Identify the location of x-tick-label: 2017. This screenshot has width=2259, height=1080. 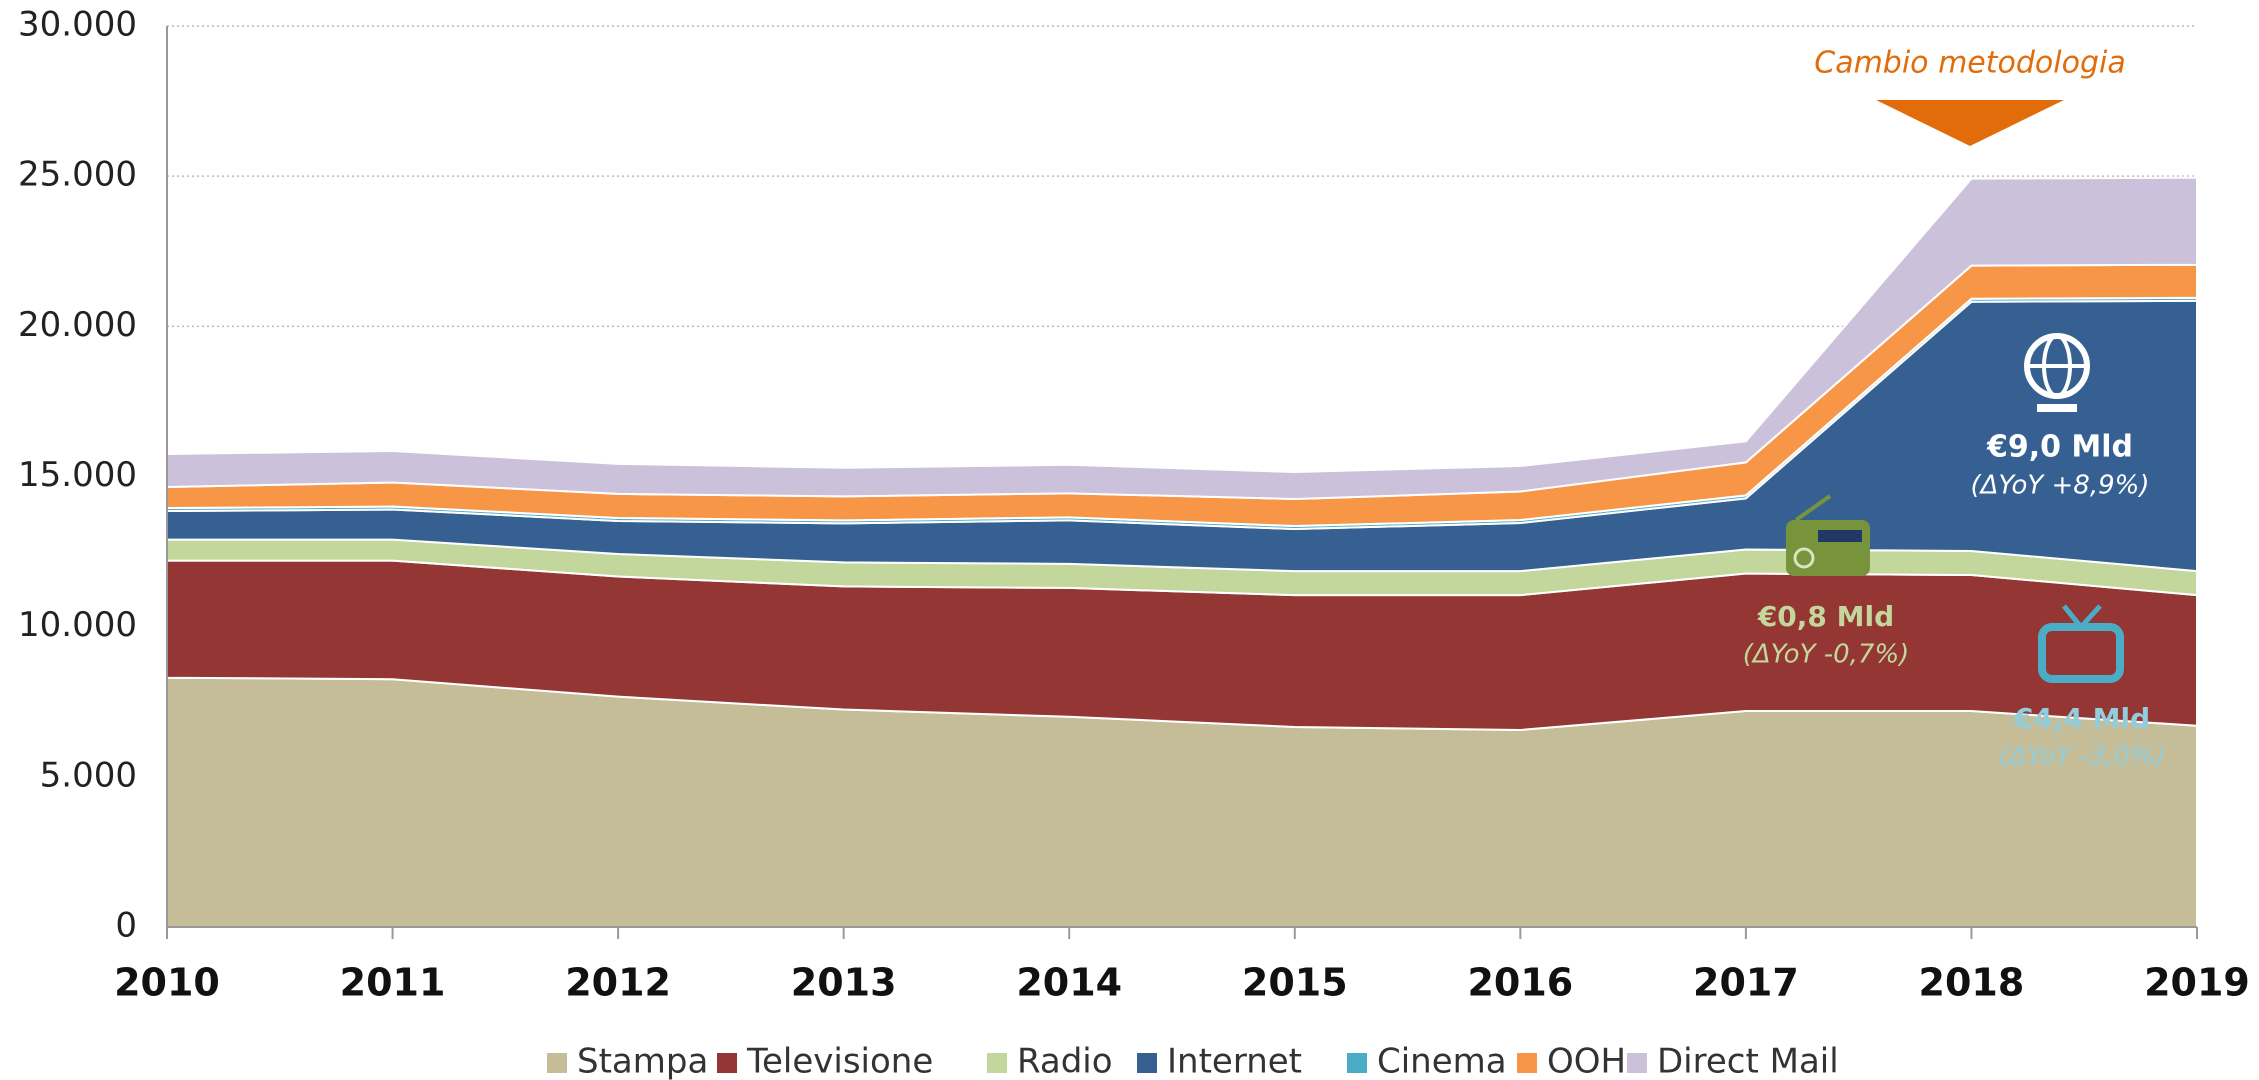
(1746, 983).